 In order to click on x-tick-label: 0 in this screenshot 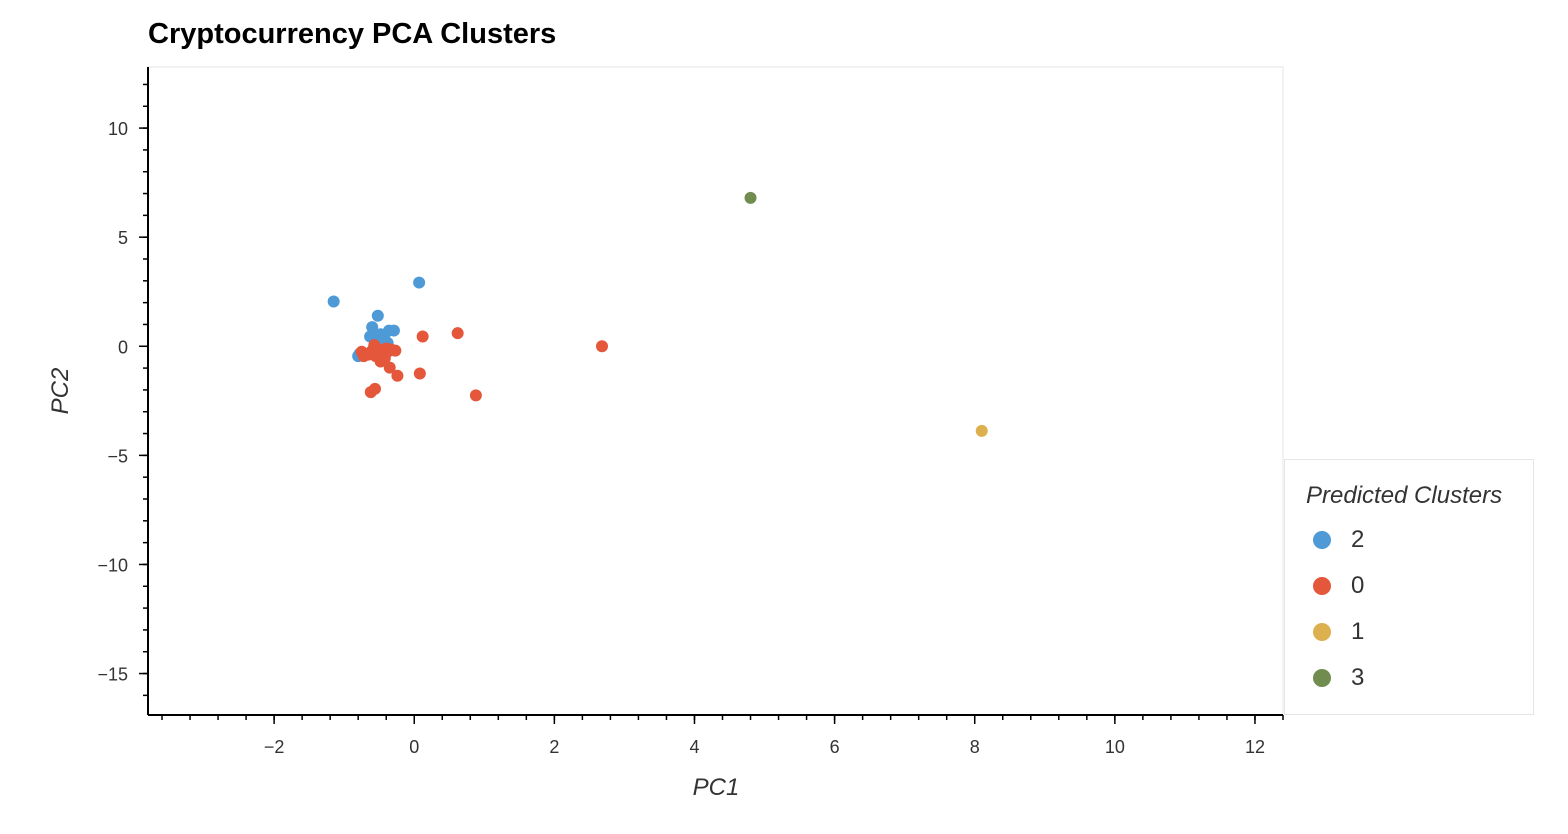, I will do `click(414, 747)`.